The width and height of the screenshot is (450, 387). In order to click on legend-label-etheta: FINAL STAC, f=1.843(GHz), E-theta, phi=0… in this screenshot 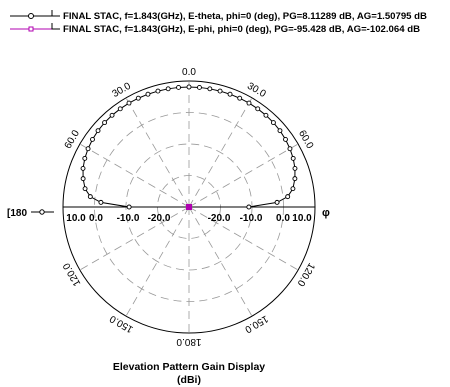, I will do `click(245, 16)`.